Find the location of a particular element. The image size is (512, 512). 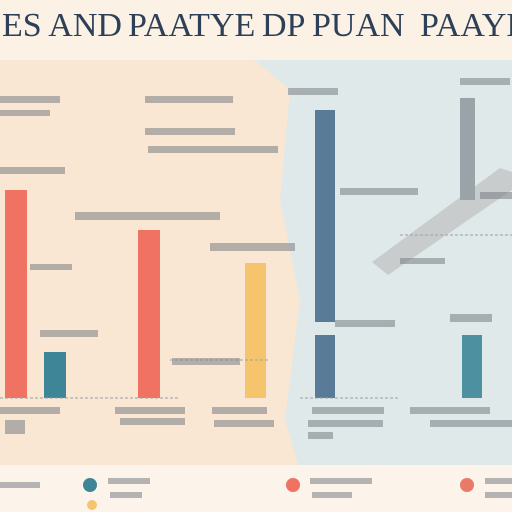

diagonal-band is located at coordinates (442, 221).